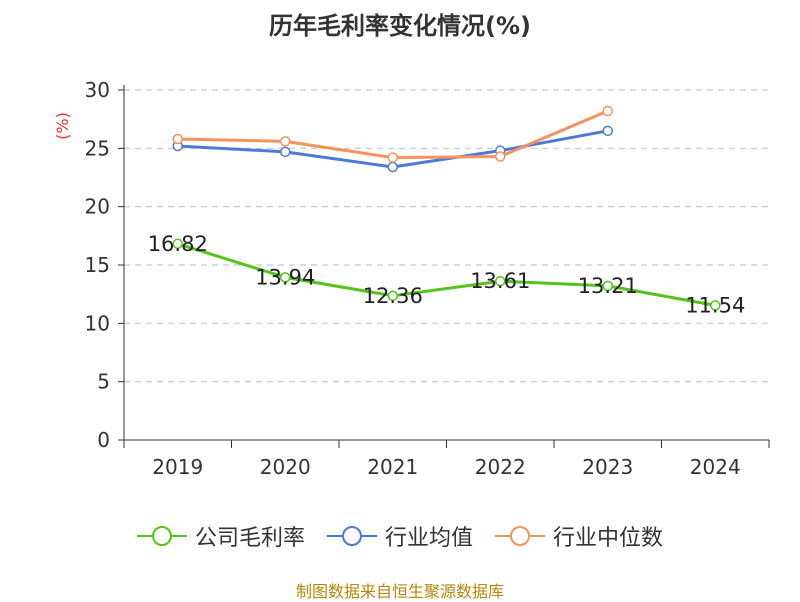 The height and width of the screenshot is (602, 800). What do you see at coordinates (177, 467) in the screenshot?
I see `x-tick-label: 2019` at bounding box center [177, 467].